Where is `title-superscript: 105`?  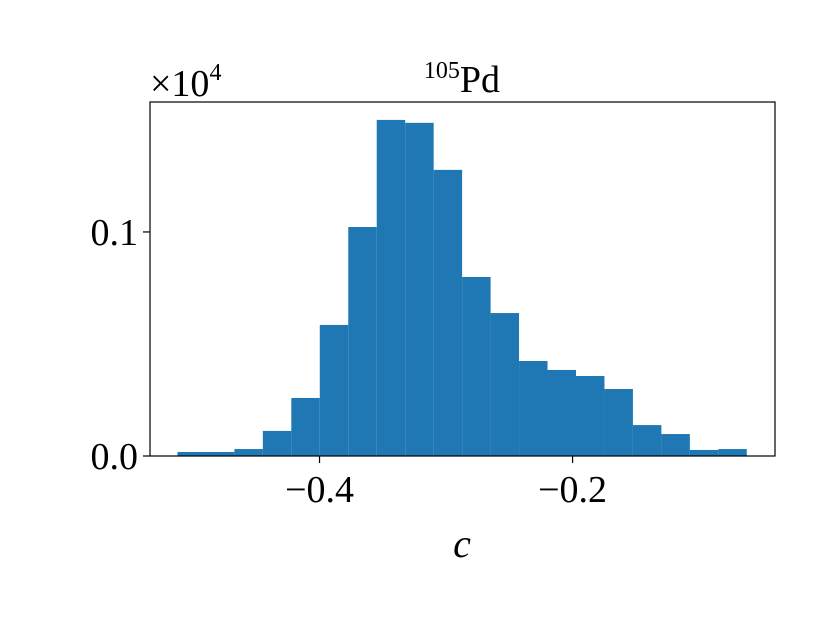
title-superscript: 105 is located at coordinates (442, 71).